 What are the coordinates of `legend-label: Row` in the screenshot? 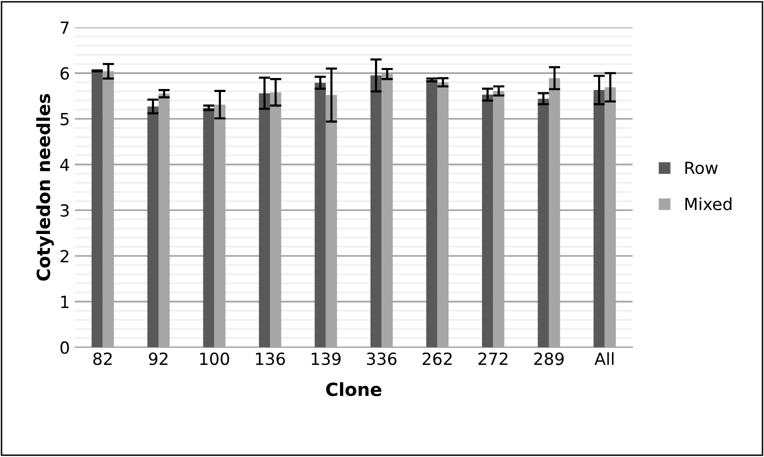 It's located at (701, 168).